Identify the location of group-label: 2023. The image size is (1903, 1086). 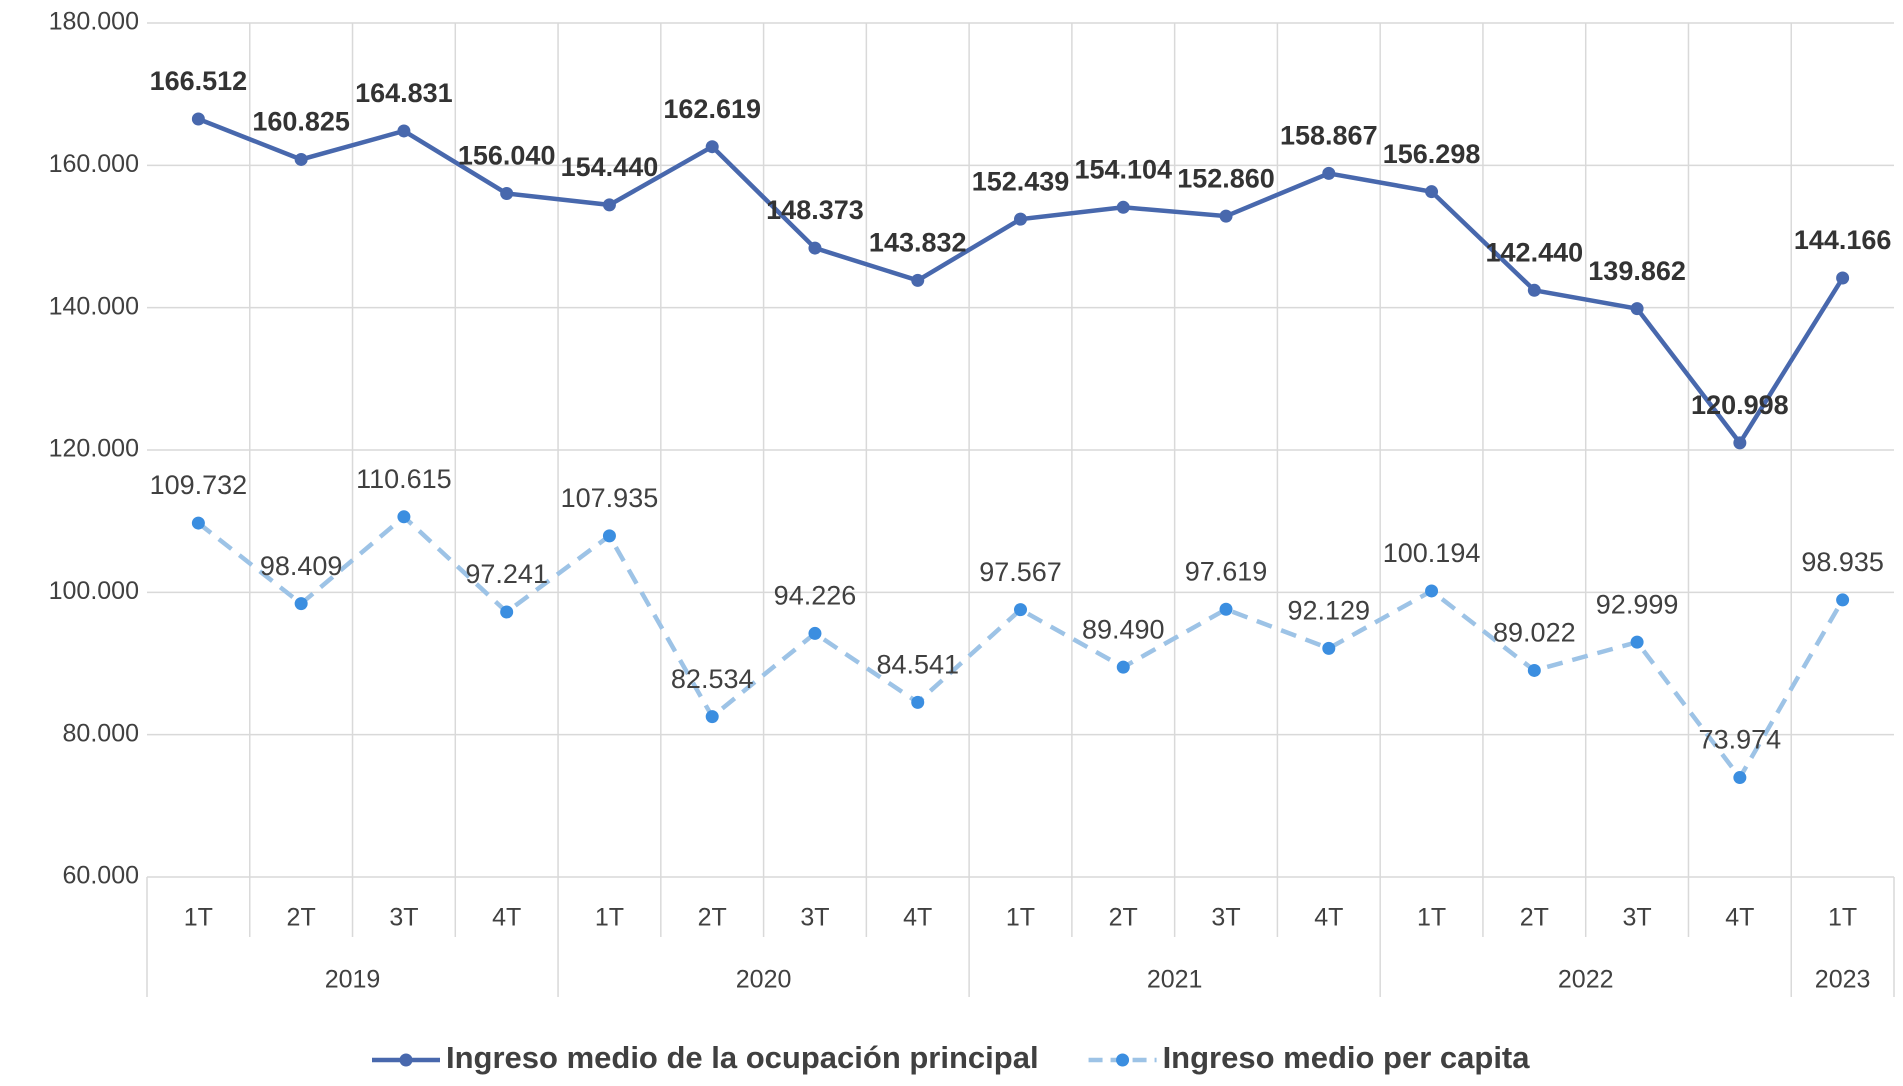
(1843, 980).